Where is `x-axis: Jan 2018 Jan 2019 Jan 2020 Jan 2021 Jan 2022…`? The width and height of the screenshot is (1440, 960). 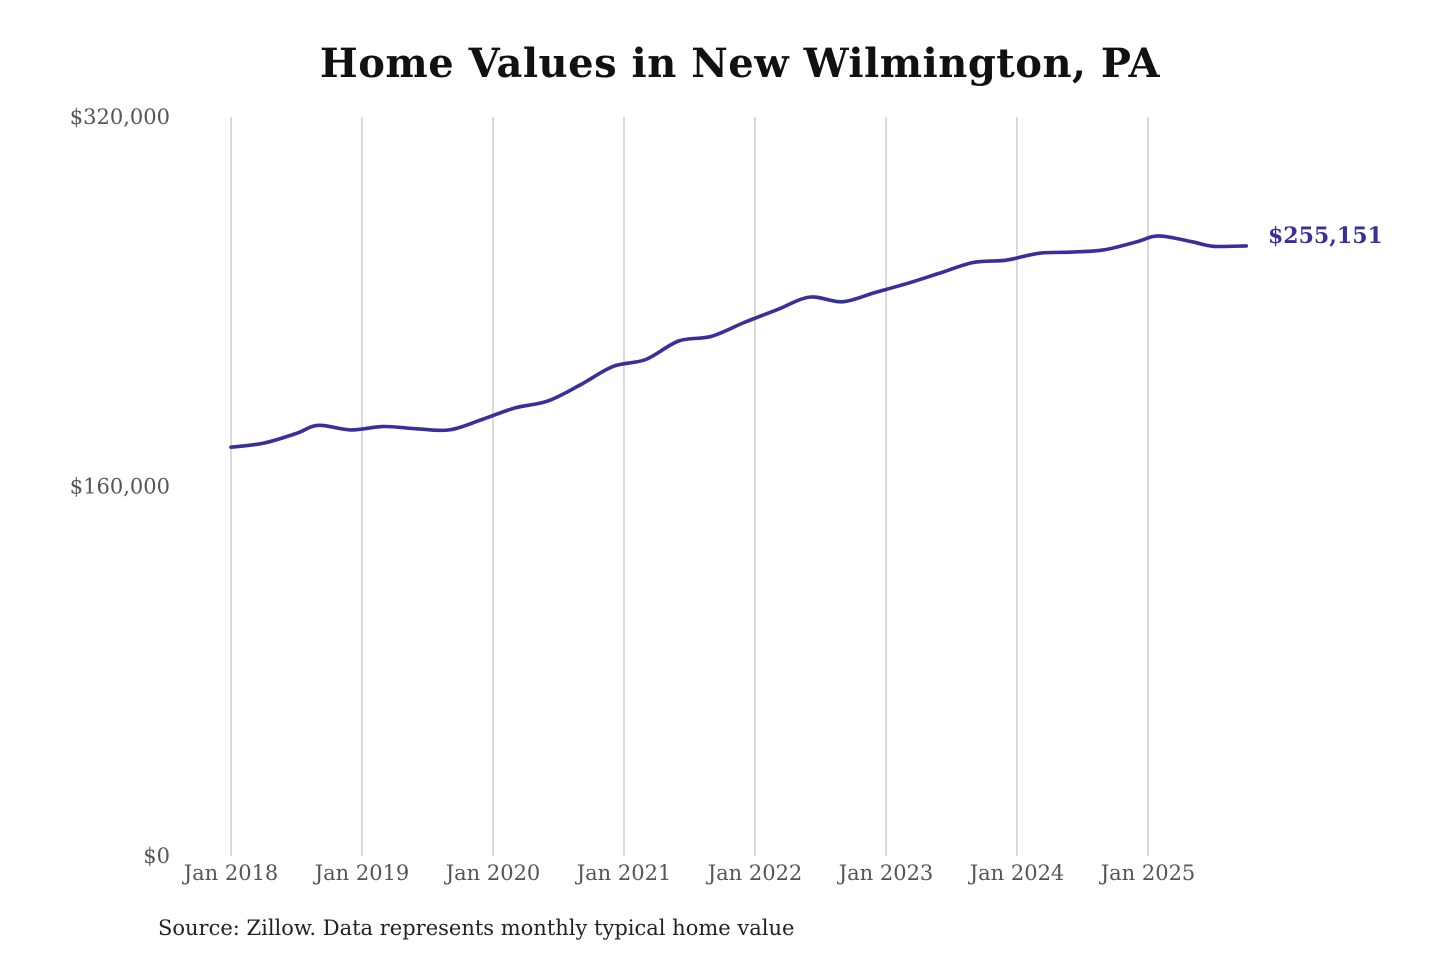
x-axis: Jan 2018 Jan 2019 Jan 2020 Jan 2021 Jan 2022… is located at coordinates (689, 873).